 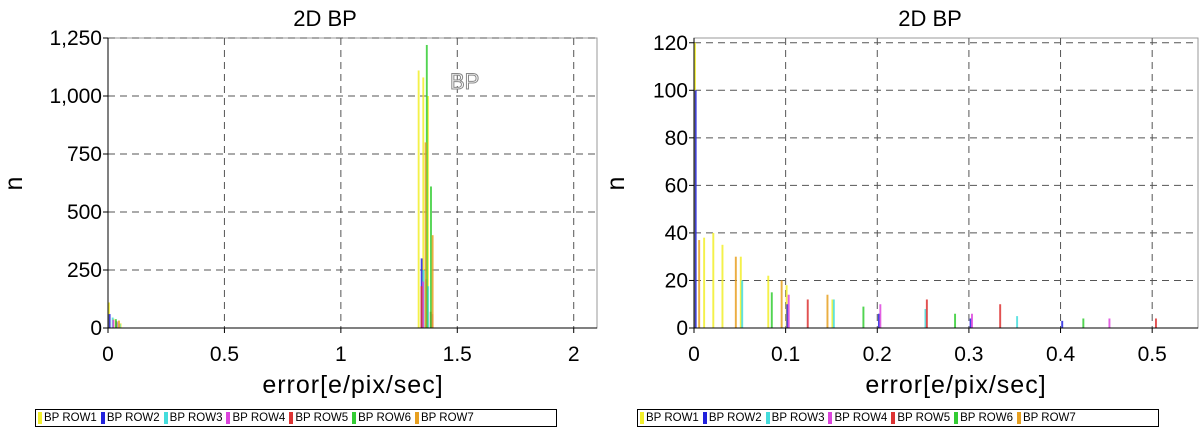 I want to click on y-tick-label: 1,250, so click(x=75, y=38).